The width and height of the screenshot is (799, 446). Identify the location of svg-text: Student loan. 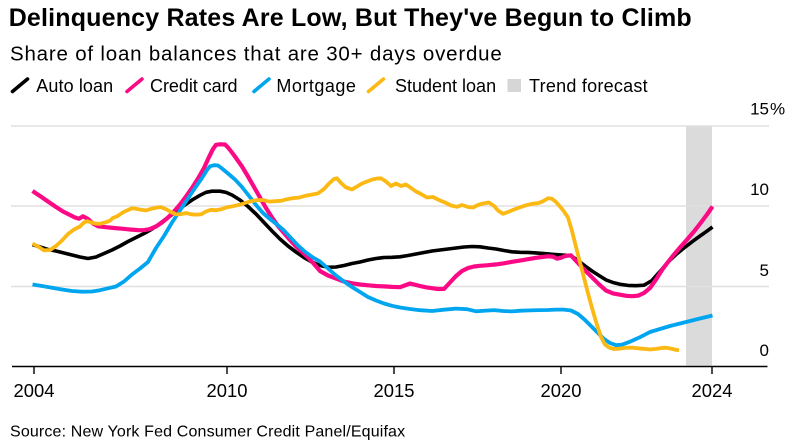
(445, 86).